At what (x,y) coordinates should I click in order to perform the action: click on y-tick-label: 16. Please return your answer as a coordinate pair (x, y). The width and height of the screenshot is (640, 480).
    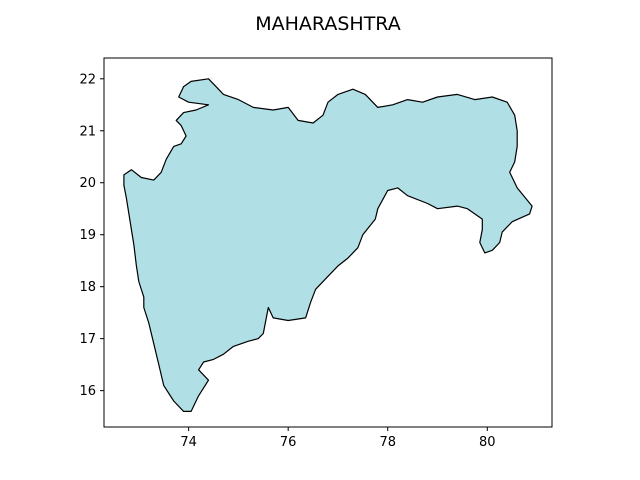
    Looking at the image, I should click on (87, 391).